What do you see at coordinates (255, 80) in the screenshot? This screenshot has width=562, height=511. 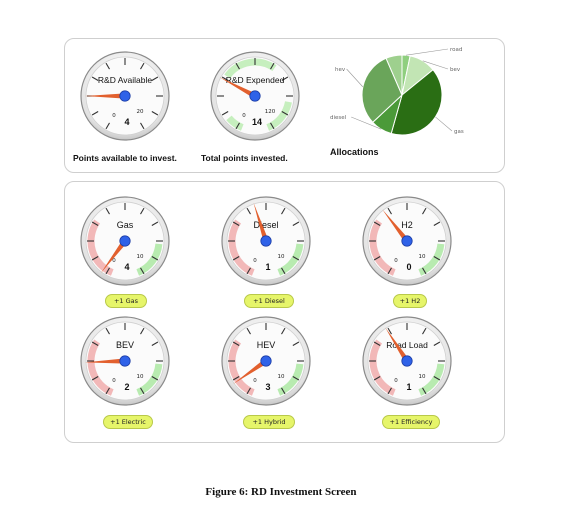 I see `gauge-title: R&D Expended` at bounding box center [255, 80].